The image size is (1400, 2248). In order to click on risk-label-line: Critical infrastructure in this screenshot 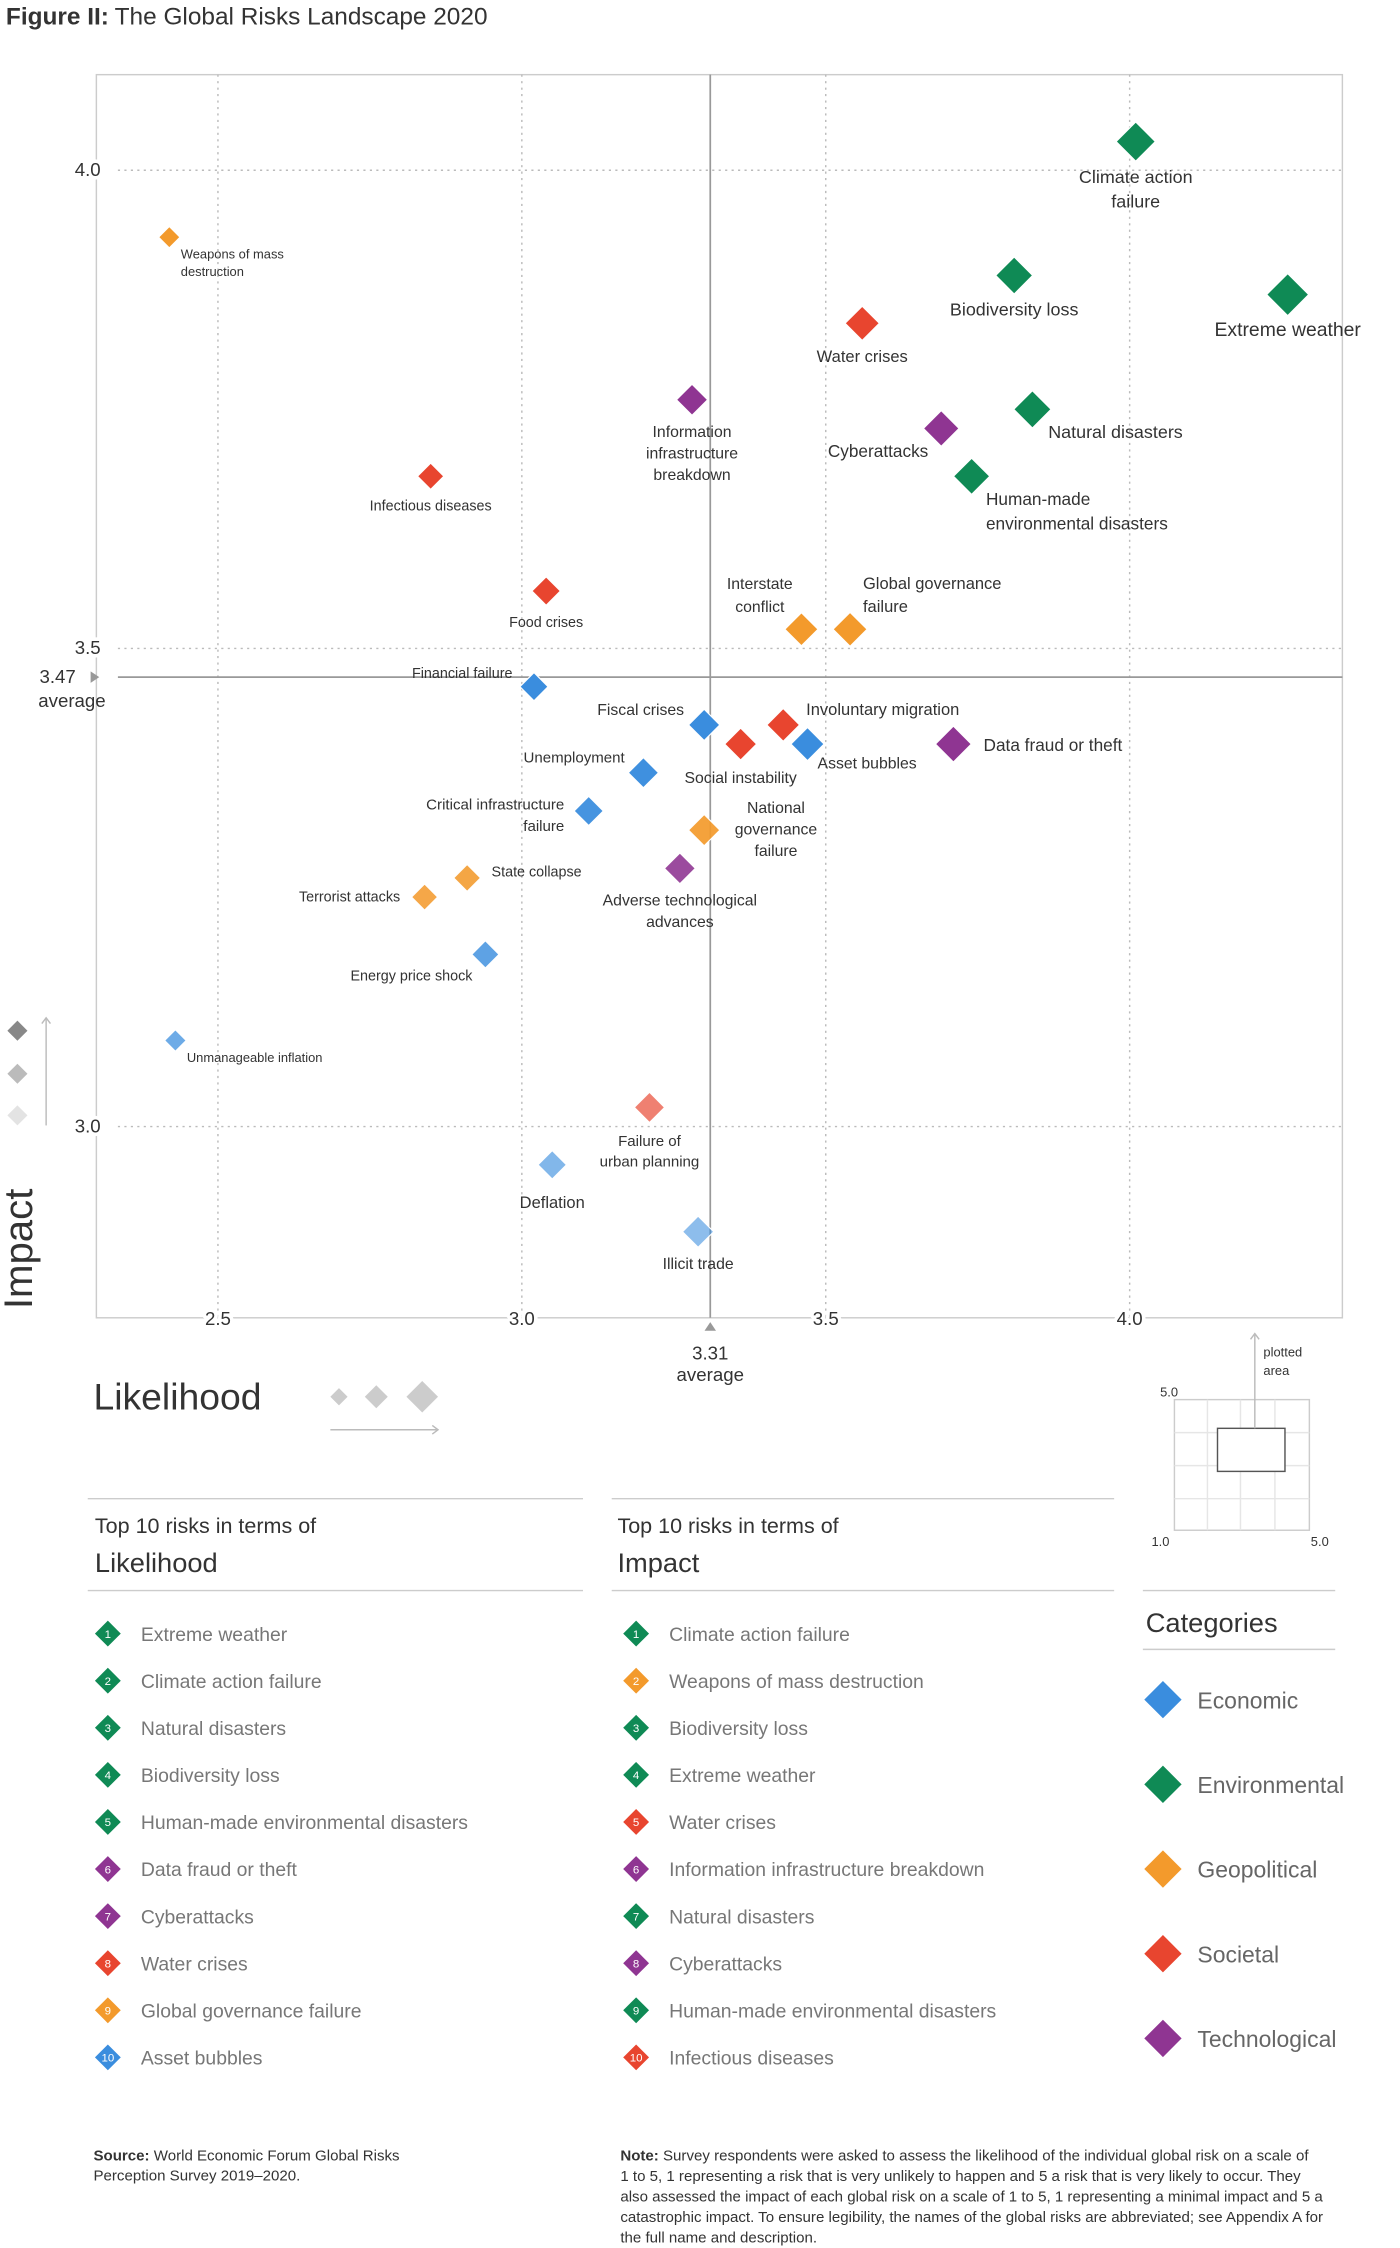, I will do `click(495, 805)`.